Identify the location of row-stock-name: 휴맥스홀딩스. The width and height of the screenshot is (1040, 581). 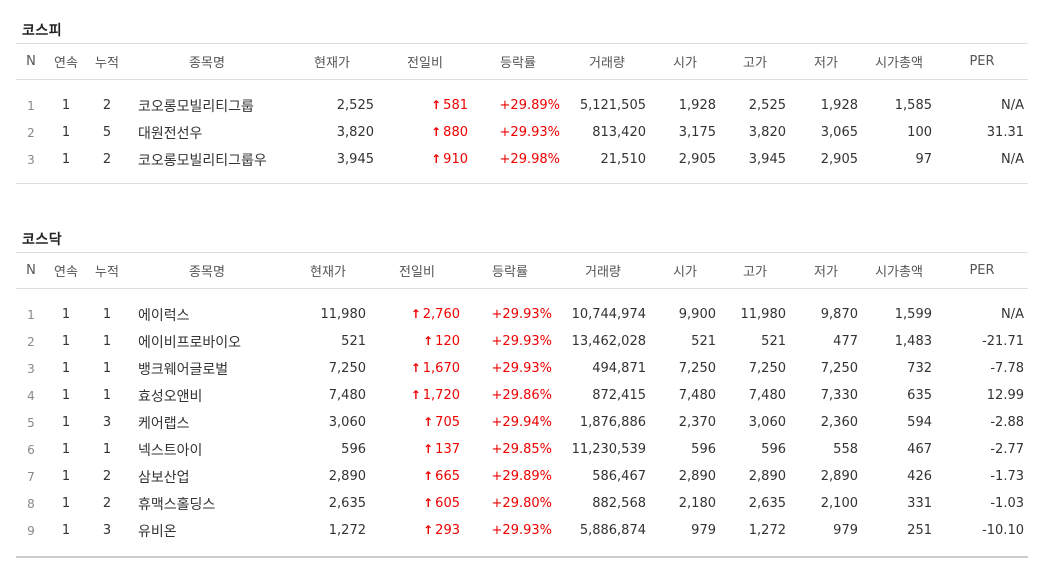
(177, 504).